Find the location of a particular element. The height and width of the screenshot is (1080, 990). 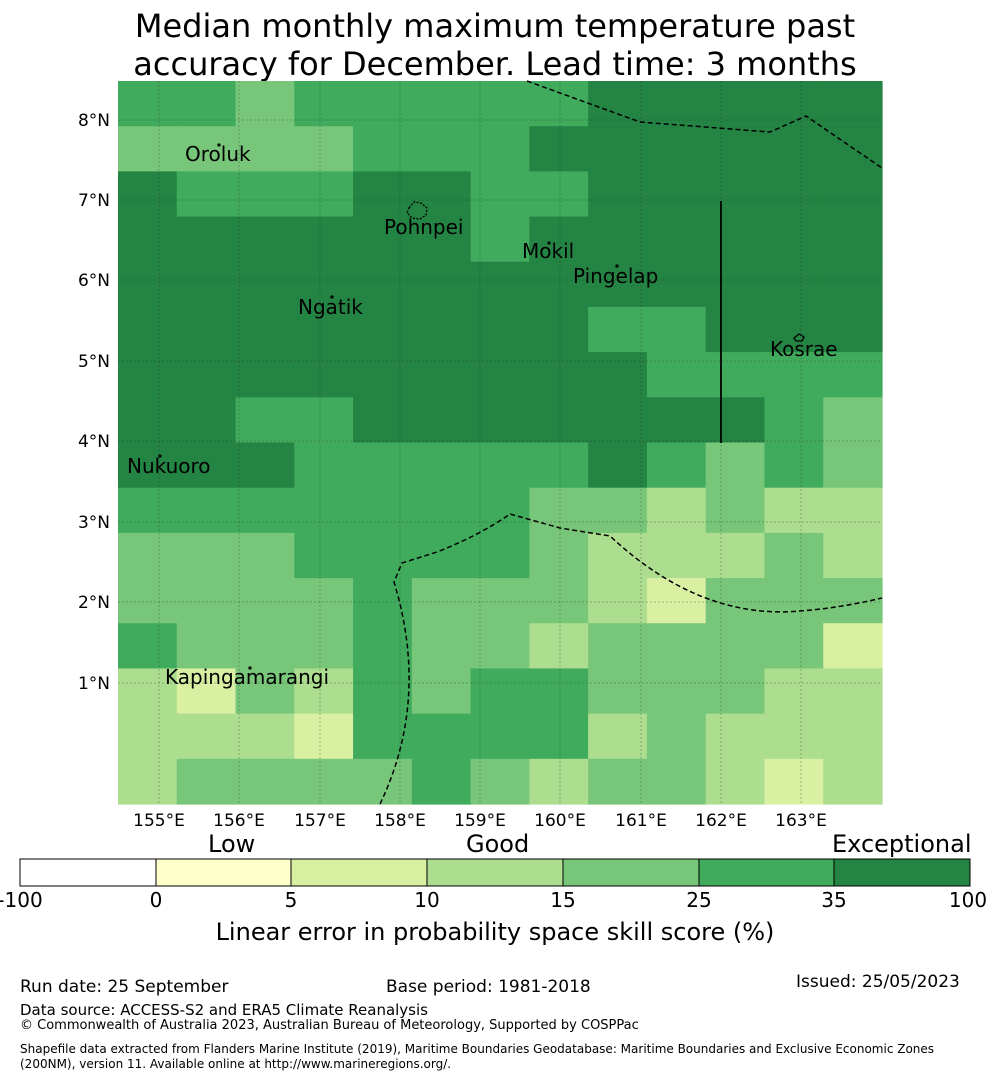

lat-label-1n: 1°N is located at coordinates (94, 684).